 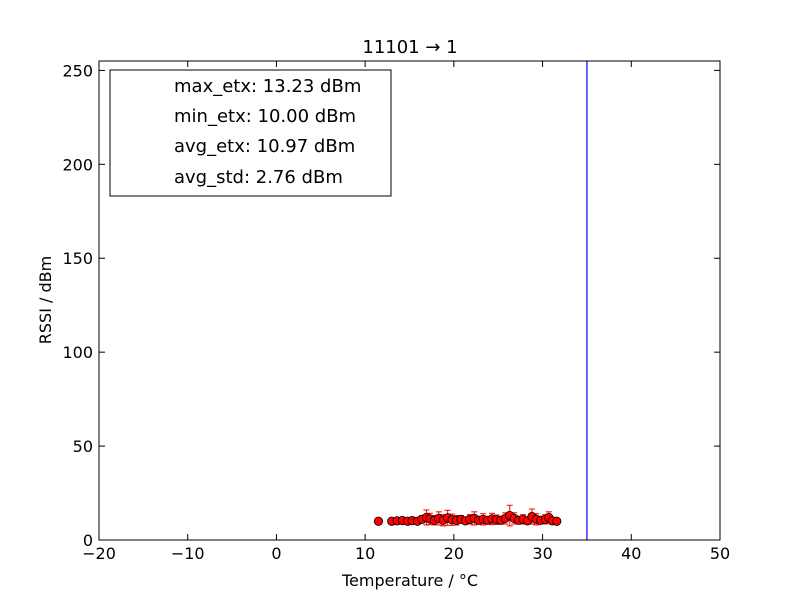 I want to click on x-tick-label: 40, so click(x=631, y=553).